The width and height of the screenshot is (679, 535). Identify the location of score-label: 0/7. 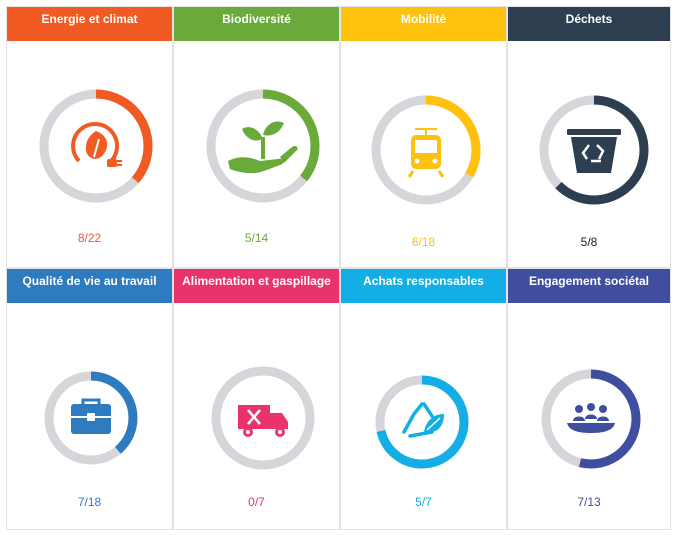
(256, 502).